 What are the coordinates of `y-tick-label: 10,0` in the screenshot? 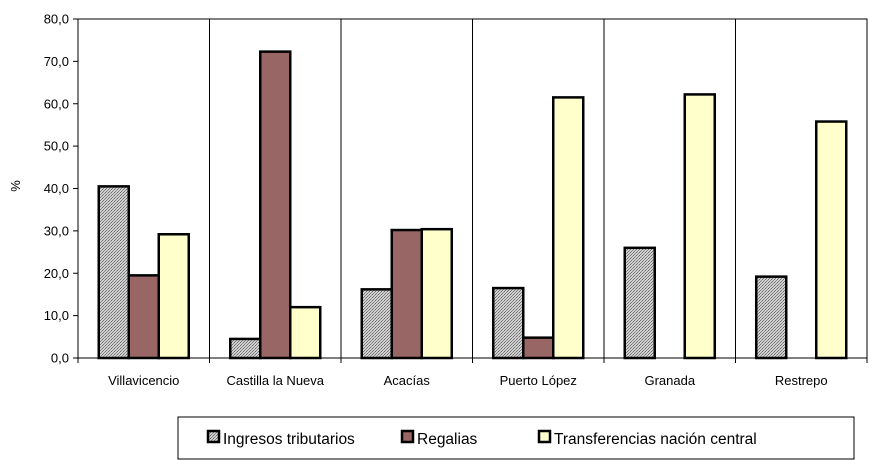 It's located at (56, 315).